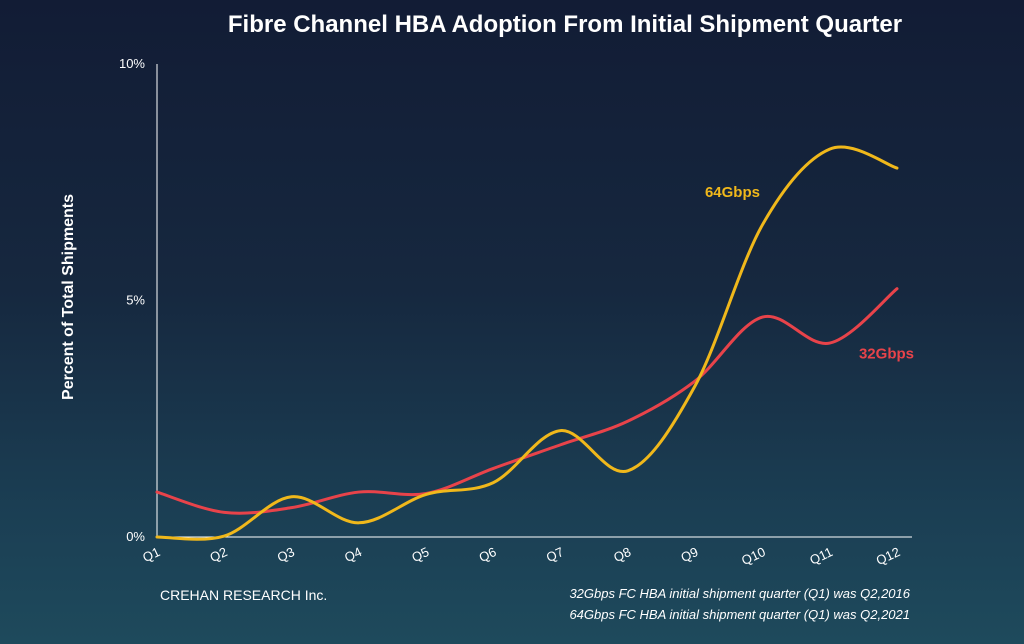 This screenshot has height=644, width=1024. Describe the element at coordinates (809, 273) in the screenshot. I see `series-labels: 32Gbps 64Gbps` at that location.